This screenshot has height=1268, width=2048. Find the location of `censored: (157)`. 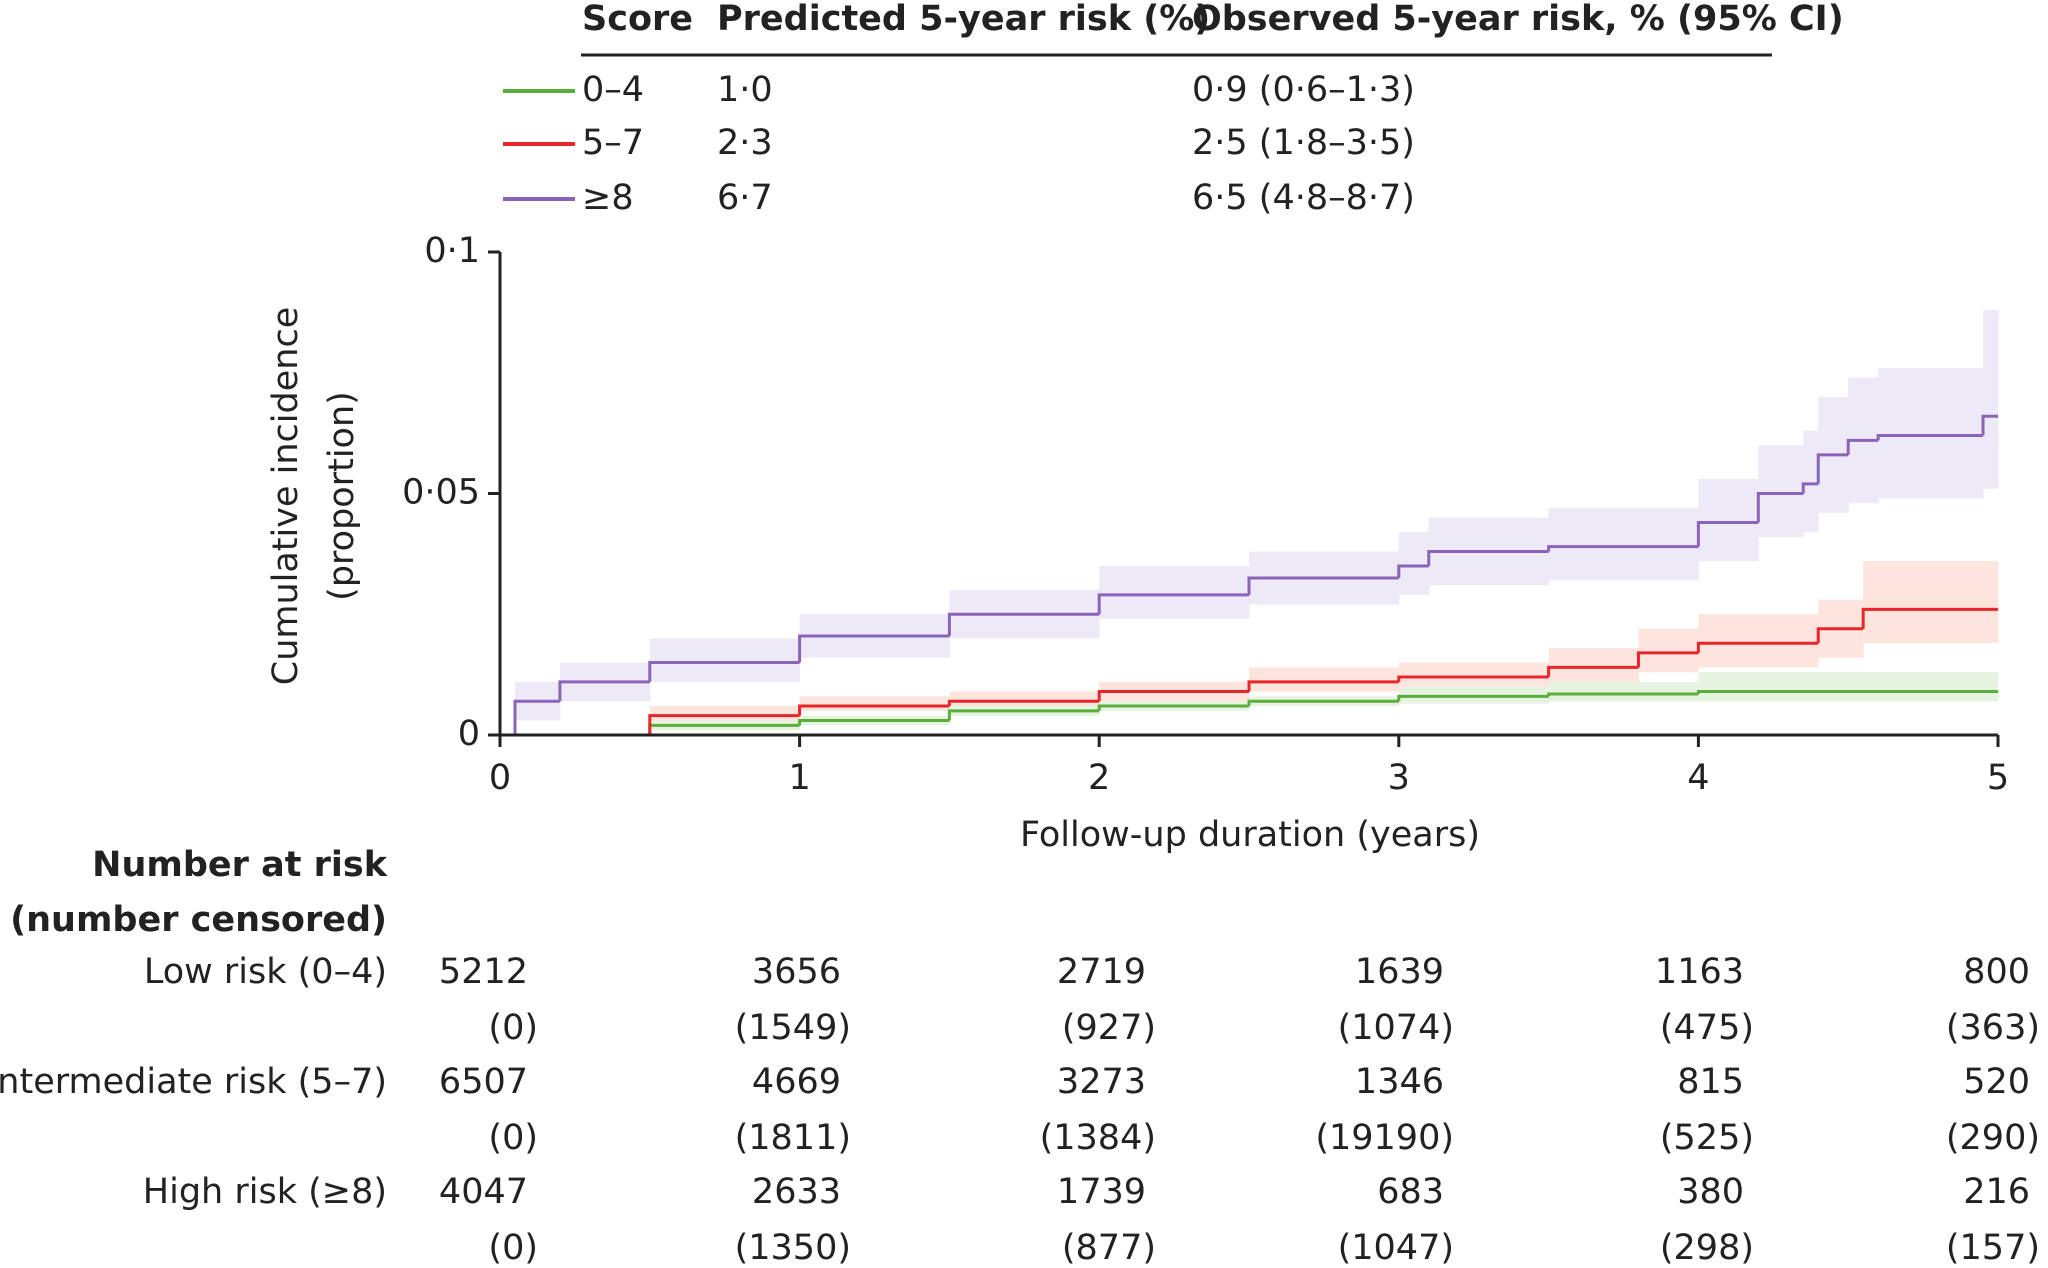

censored: (157) is located at coordinates (1993, 1248).